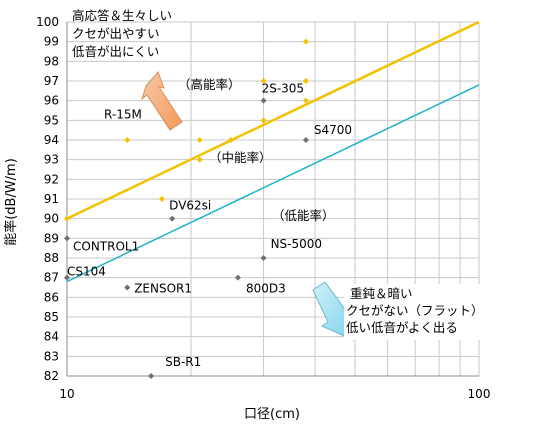 Image resolution: width=545 pixels, height=426 pixels. I want to click on annotation-top-line-1: 高応答＆生々しい, so click(122, 15).